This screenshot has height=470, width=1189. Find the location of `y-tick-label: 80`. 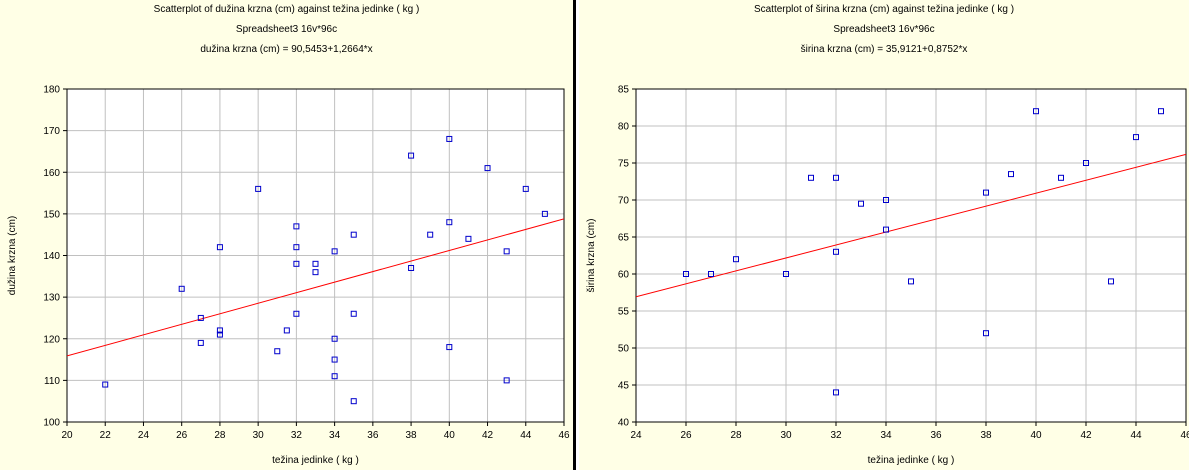

y-tick-label: 80 is located at coordinates (624, 127).